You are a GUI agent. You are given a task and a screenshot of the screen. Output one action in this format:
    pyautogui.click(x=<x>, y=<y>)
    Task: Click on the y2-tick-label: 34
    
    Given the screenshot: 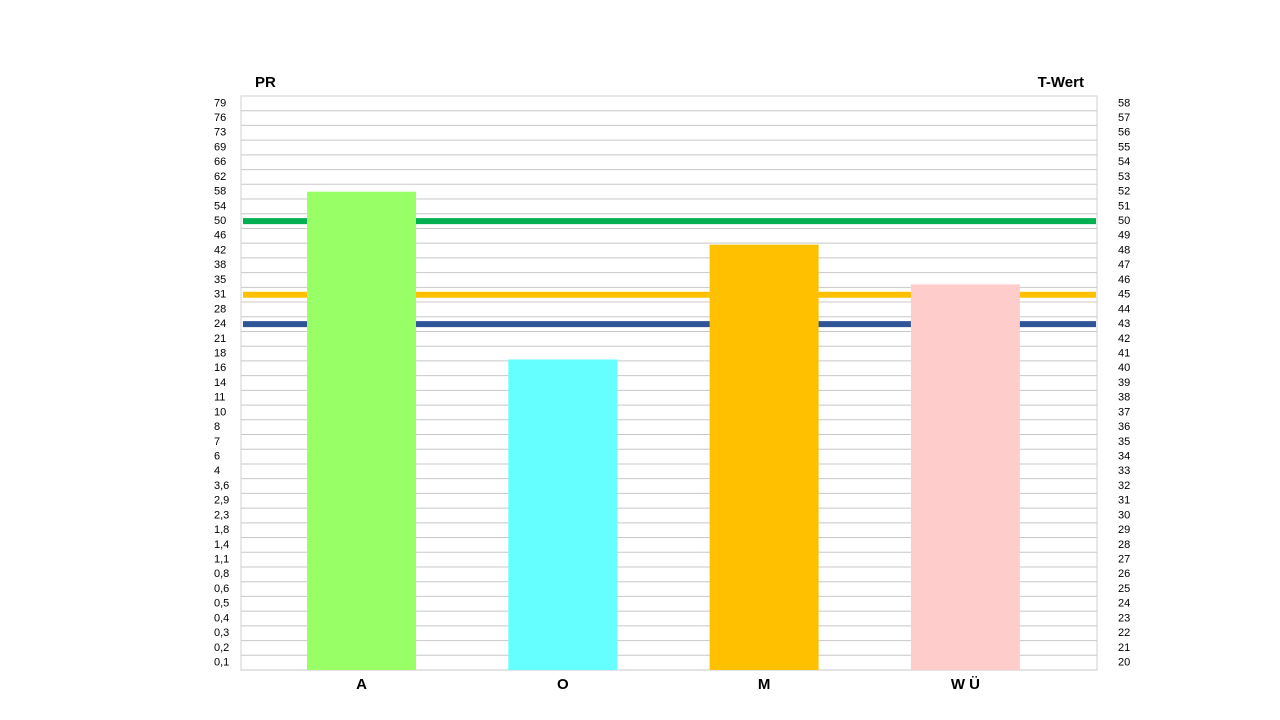 What is the action you would take?
    pyautogui.click(x=1124, y=456)
    